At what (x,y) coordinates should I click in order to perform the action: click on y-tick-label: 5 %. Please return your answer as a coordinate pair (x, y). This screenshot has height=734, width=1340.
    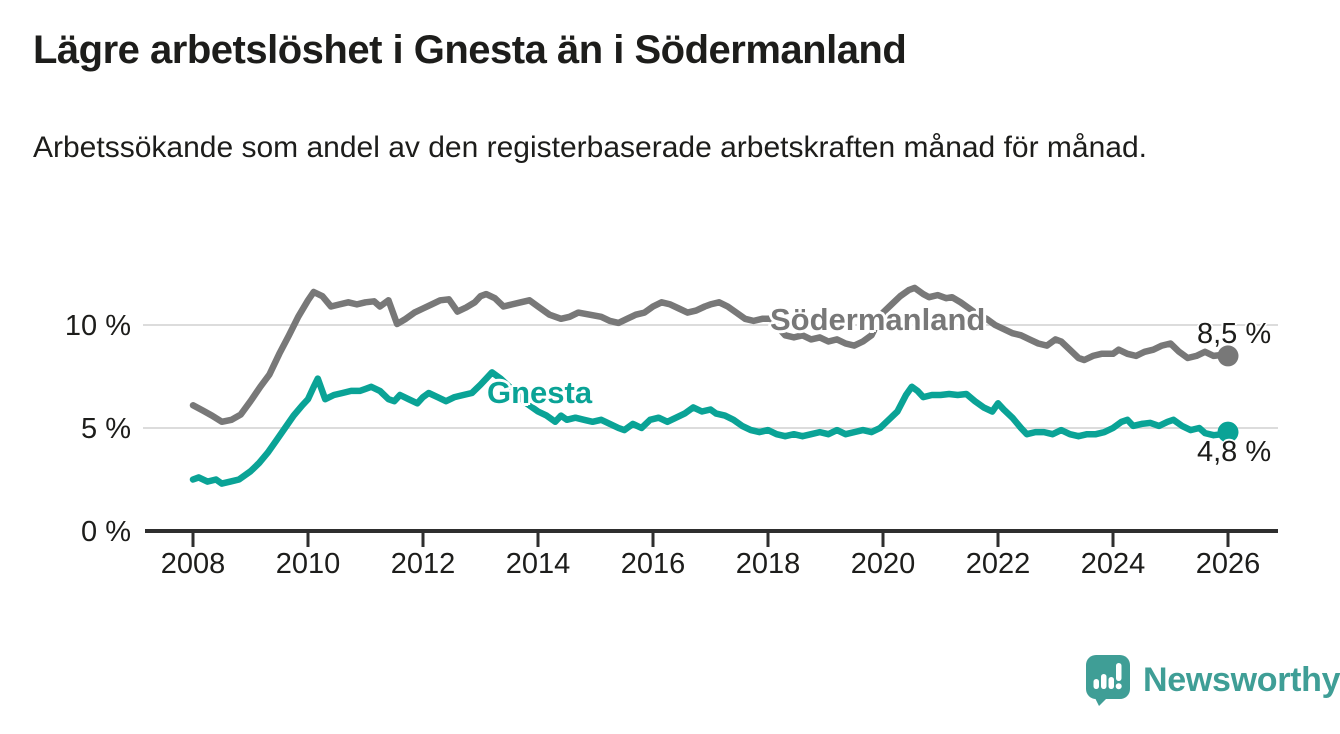
    Looking at the image, I should click on (106, 429).